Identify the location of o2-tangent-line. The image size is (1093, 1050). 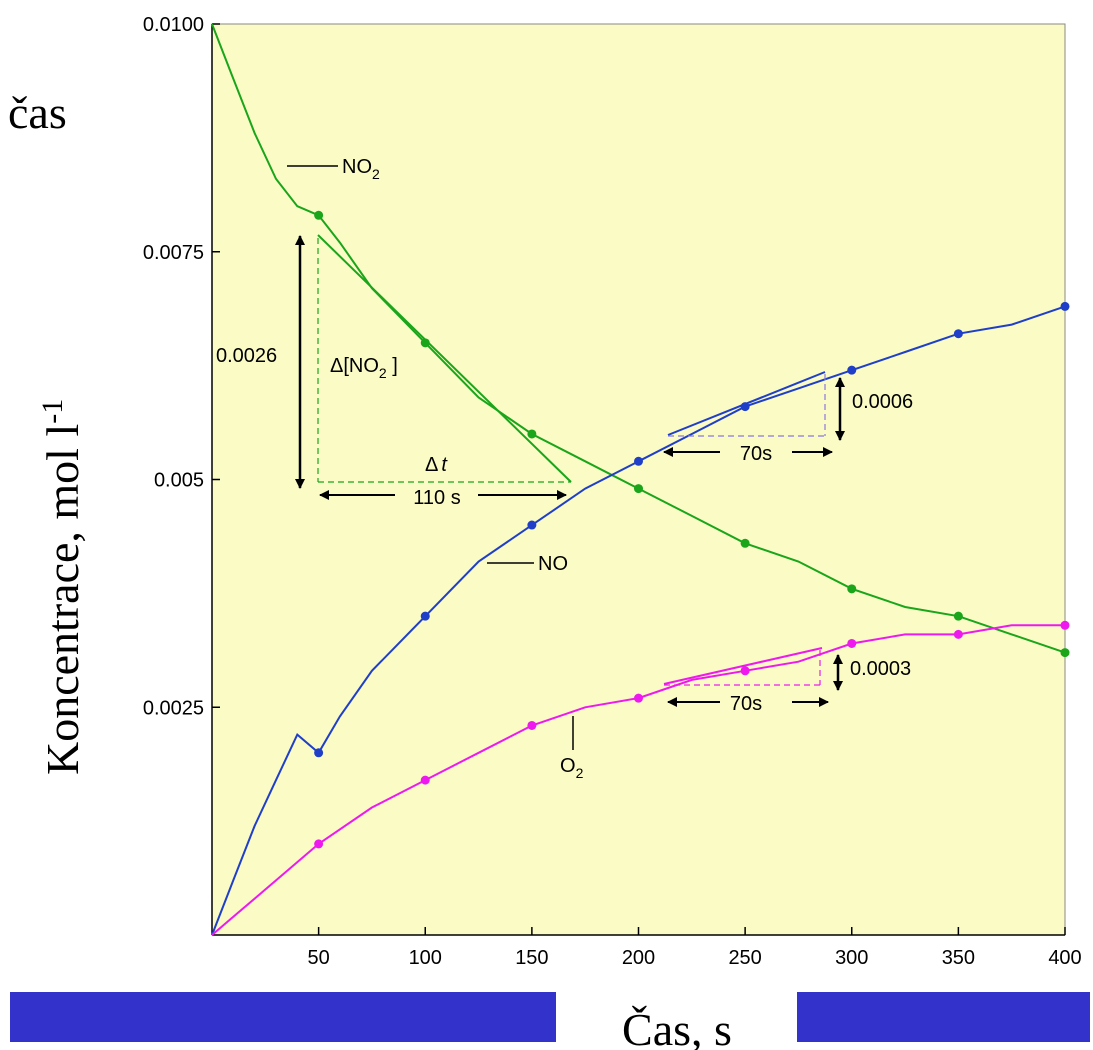
(743, 666).